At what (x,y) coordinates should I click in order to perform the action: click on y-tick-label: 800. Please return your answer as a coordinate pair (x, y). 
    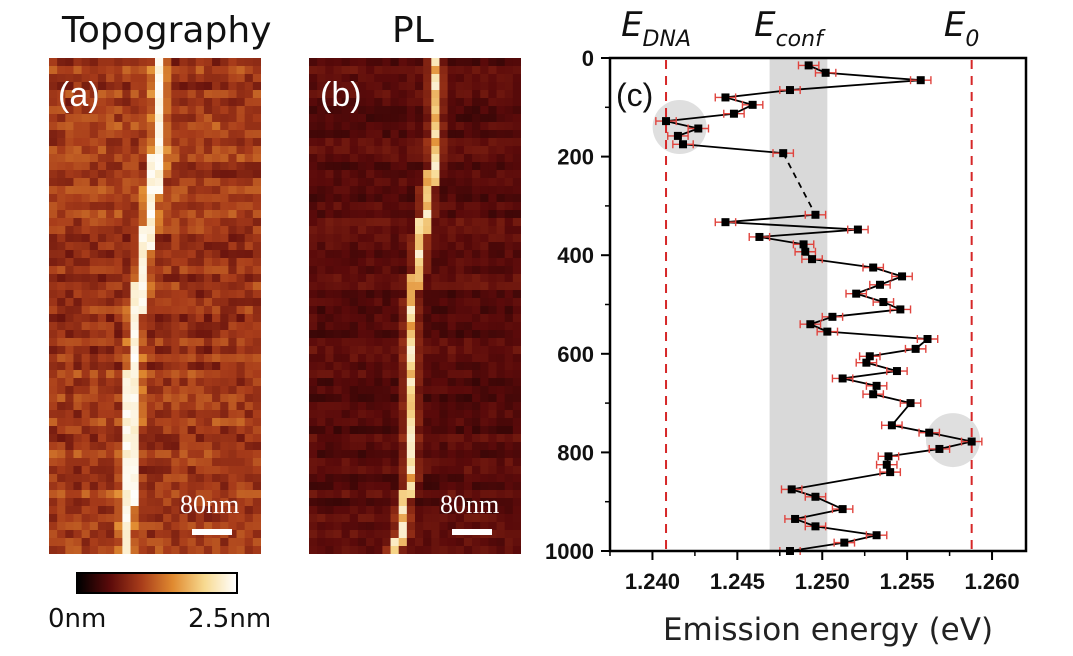
    Looking at the image, I should click on (575, 452).